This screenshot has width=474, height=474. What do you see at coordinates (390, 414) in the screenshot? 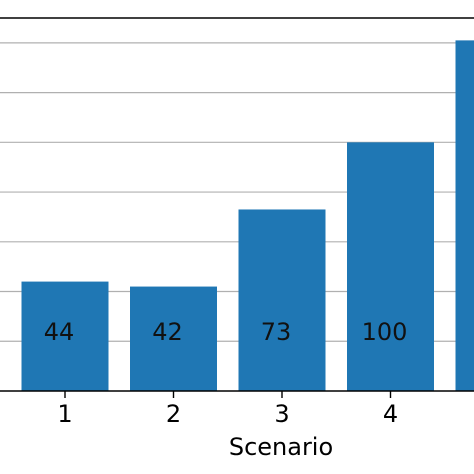
I see `x-tick-label: 4` at bounding box center [390, 414].